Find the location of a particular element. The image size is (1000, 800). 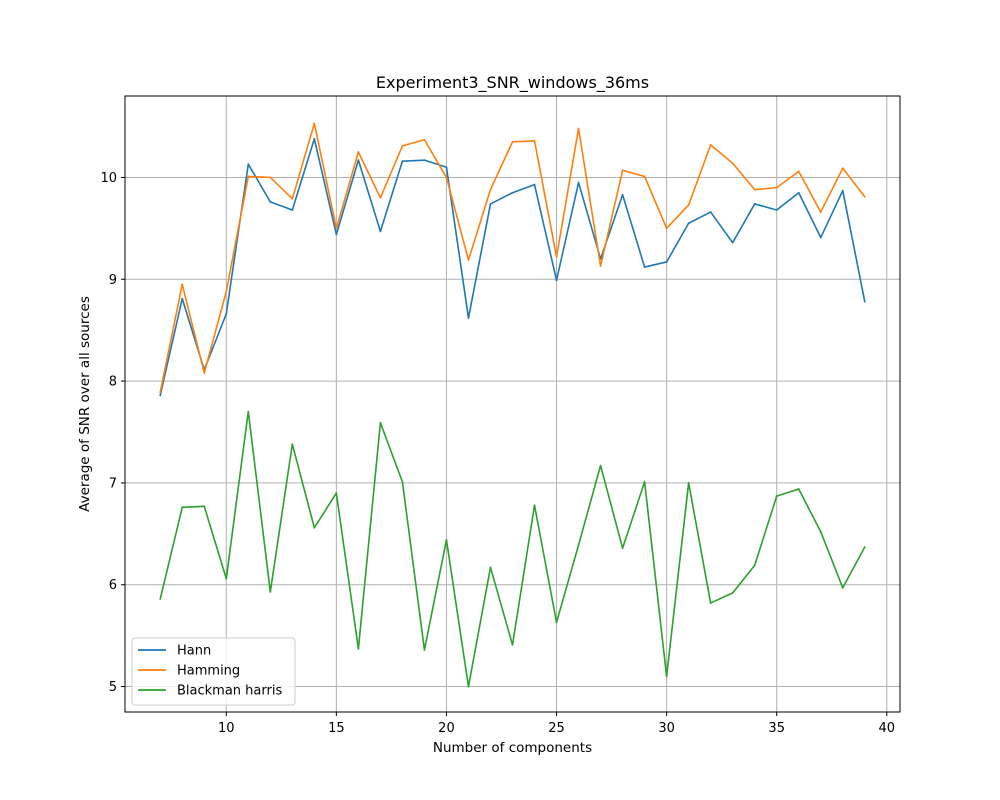

legend-label-hamming: Hamming is located at coordinates (208, 671).